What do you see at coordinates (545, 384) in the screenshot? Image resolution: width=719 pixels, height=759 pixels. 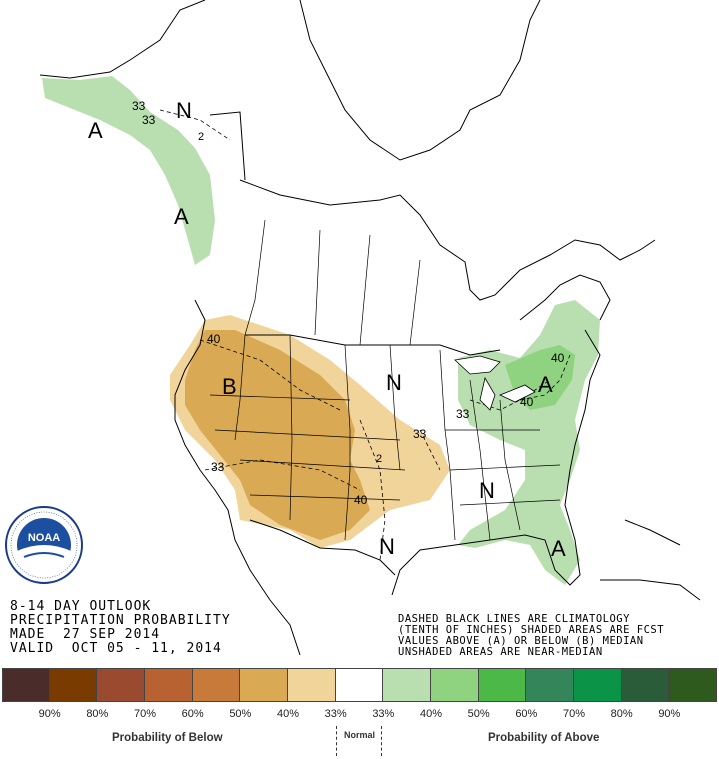 I see `east-A-label: A` at bounding box center [545, 384].